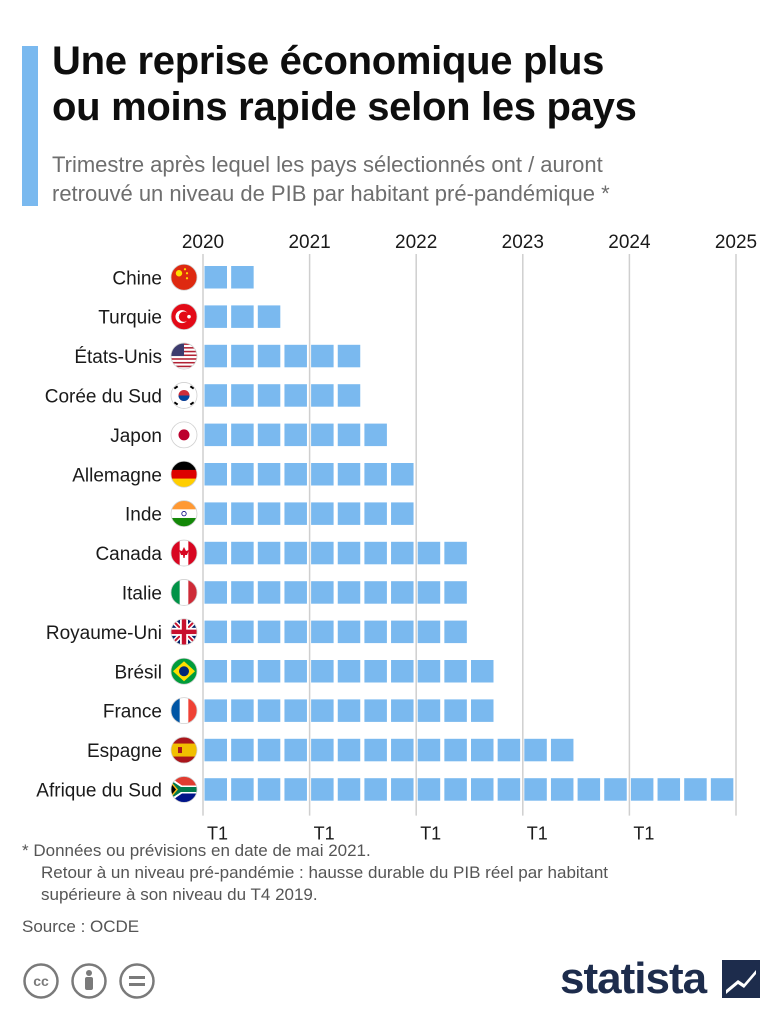 The height and width of the screenshot is (1024, 782). Describe the element at coordinates (736, 242) in the screenshot. I see `year-label-2025: 2025` at that location.